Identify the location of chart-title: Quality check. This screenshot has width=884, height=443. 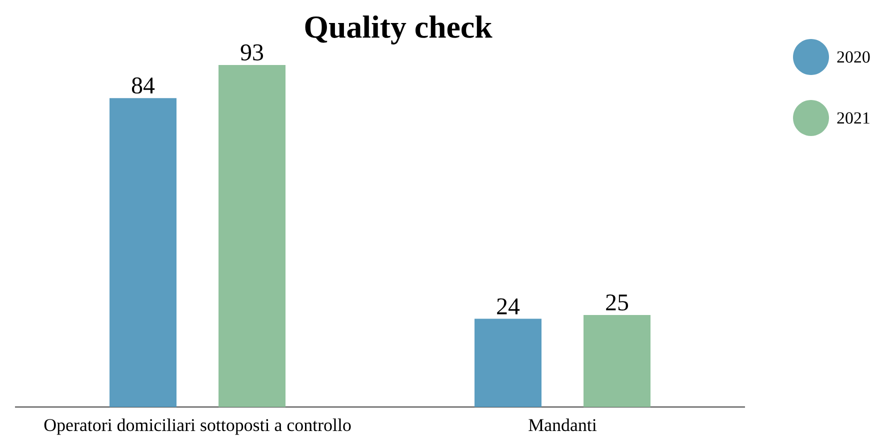
(398, 30).